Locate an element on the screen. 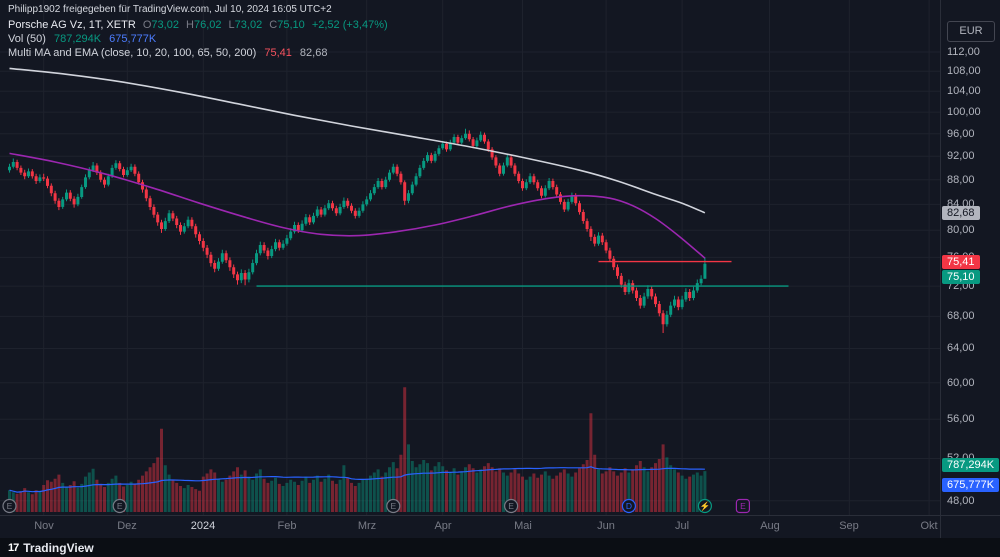 The image size is (1000, 557). price-axis-label: 64,00 is located at coordinates (961, 348).